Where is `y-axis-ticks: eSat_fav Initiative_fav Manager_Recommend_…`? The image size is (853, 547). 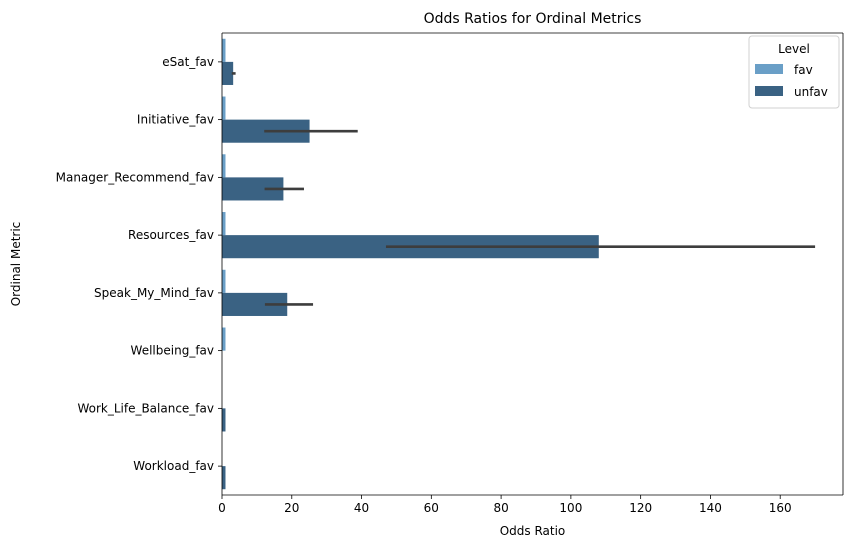 y-axis-ticks: eSat_fav Initiative_fav Manager_Recommend_… is located at coordinates (139, 264).